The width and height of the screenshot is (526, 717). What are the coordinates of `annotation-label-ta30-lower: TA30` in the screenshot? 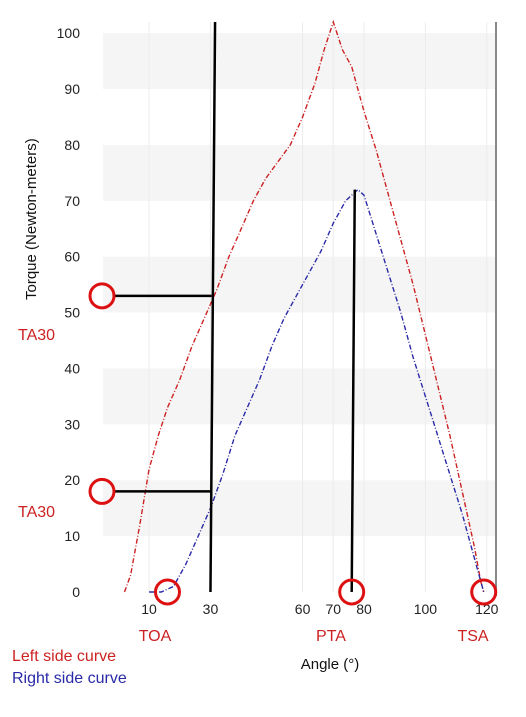 It's located at (36, 512).